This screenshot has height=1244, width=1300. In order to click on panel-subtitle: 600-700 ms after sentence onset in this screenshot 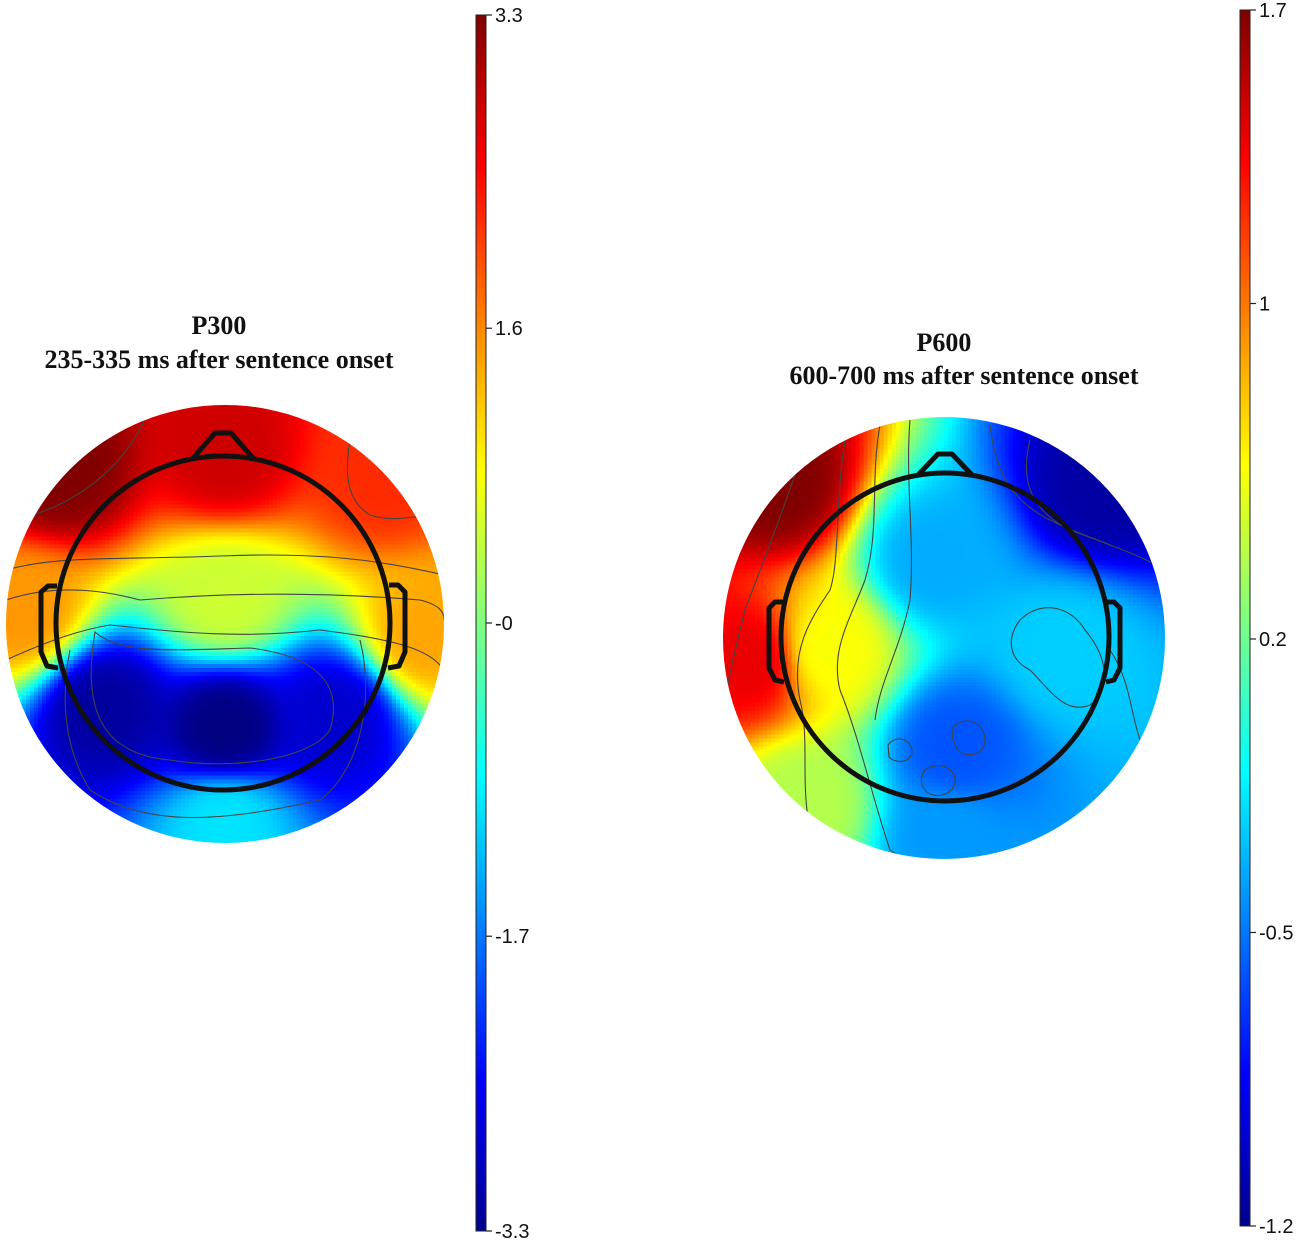, I will do `click(964, 375)`.